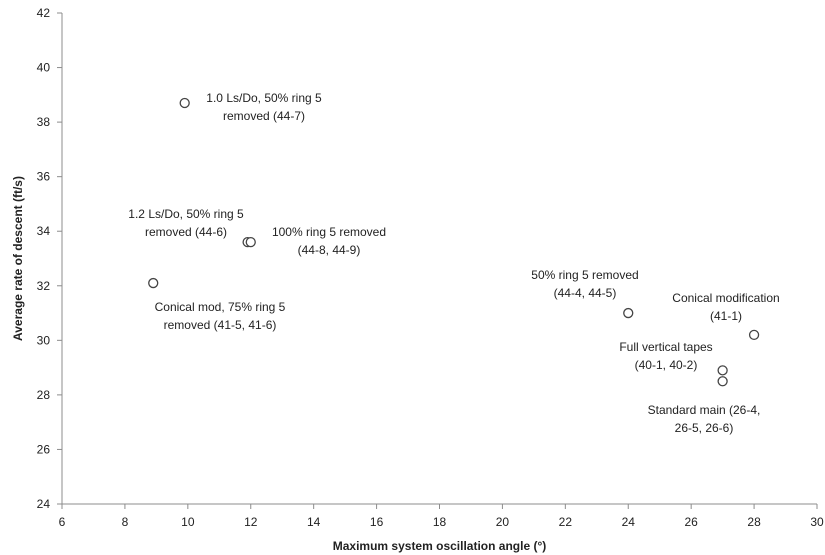 The image size is (825, 555). What do you see at coordinates (566, 522) in the screenshot?
I see `x-tick-label: 22` at bounding box center [566, 522].